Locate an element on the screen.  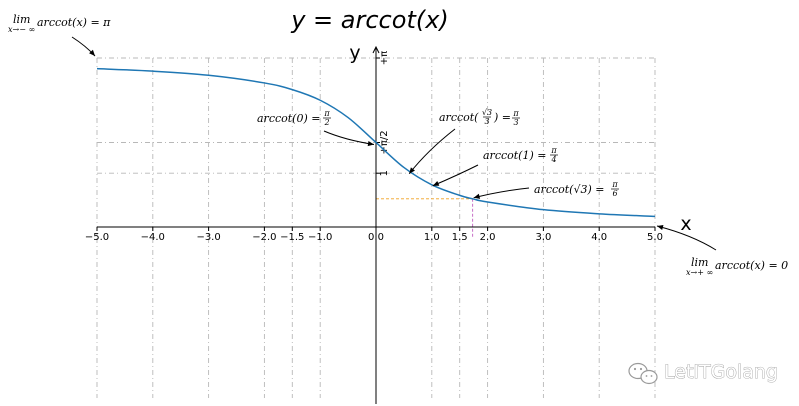
annotation-lim-neg-body: arccot(x) = π is located at coordinates (74, 22).